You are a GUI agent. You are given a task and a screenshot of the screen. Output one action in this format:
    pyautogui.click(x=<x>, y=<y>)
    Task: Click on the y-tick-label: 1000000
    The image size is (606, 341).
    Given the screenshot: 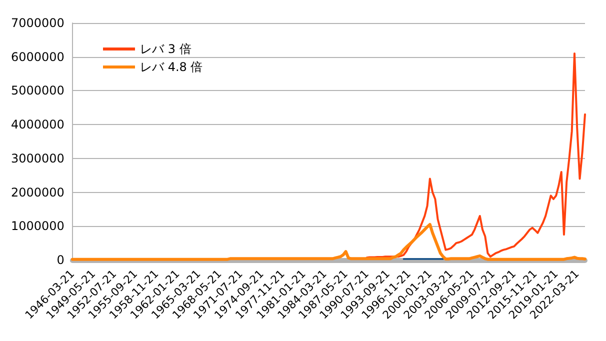 What is the action you would take?
    pyautogui.click(x=37, y=226)
    